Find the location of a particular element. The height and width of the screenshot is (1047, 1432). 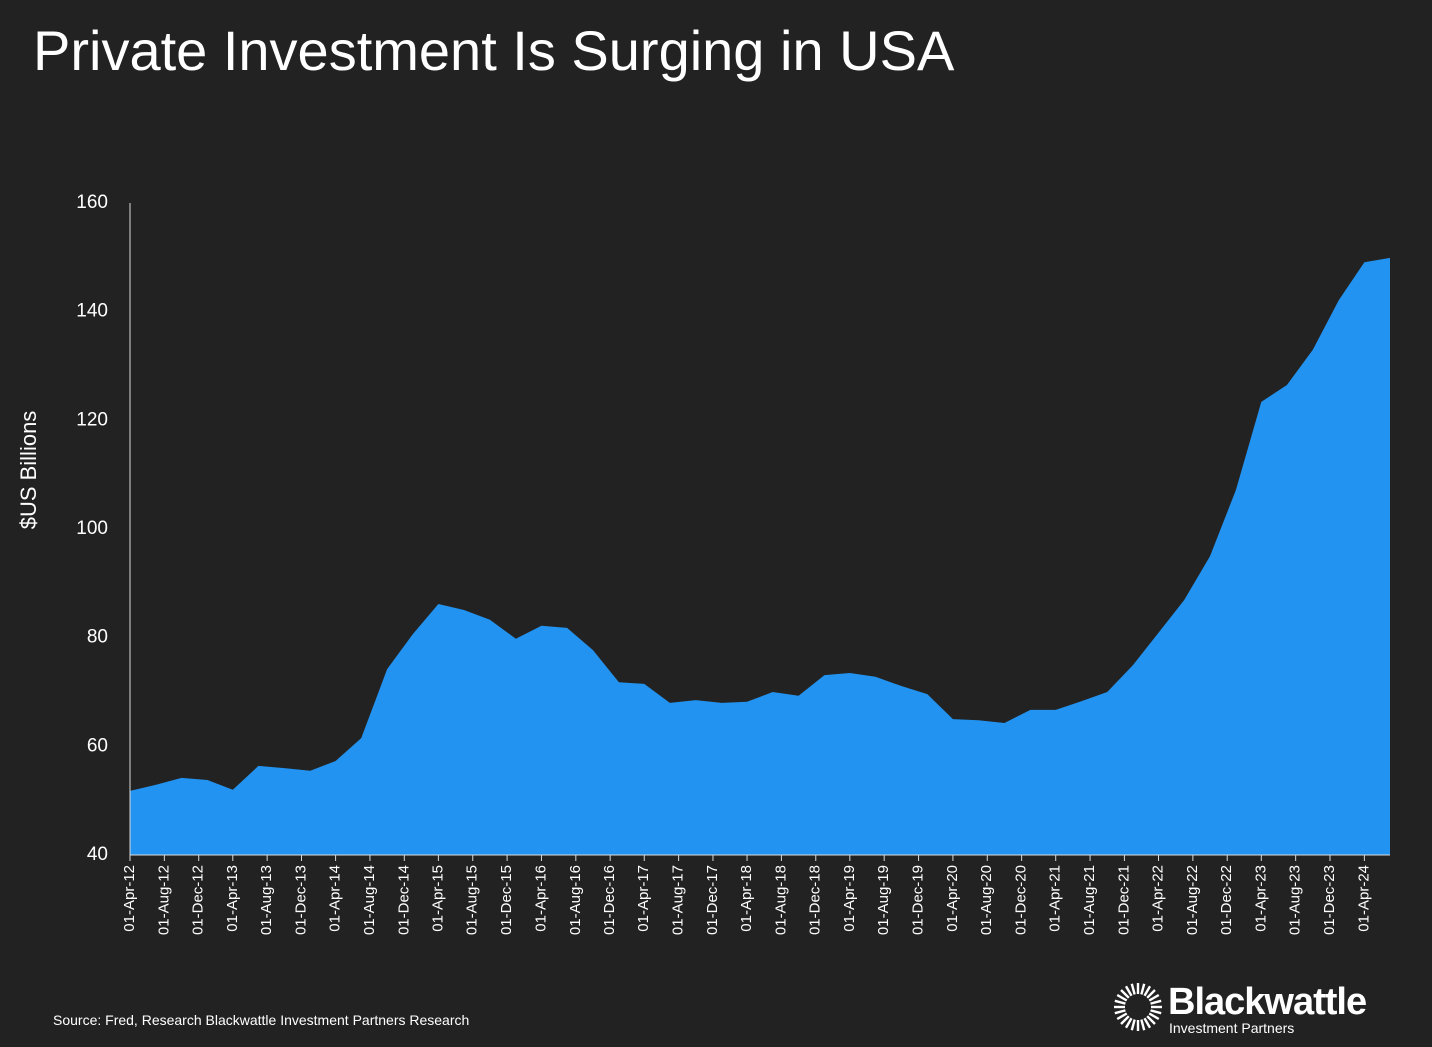

y-tick-label: 100 is located at coordinates (92, 528).